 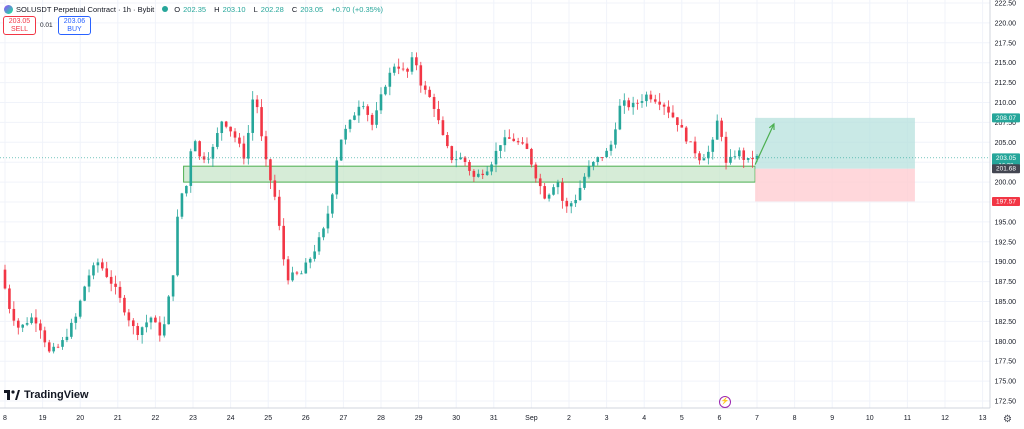 What do you see at coordinates (230, 9) in the screenshot?
I see `high-value: H 203.10` at bounding box center [230, 9].